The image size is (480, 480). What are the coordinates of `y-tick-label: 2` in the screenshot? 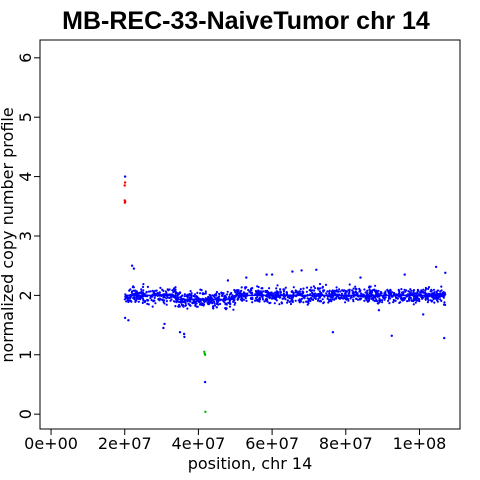 It's located at (25, 295).